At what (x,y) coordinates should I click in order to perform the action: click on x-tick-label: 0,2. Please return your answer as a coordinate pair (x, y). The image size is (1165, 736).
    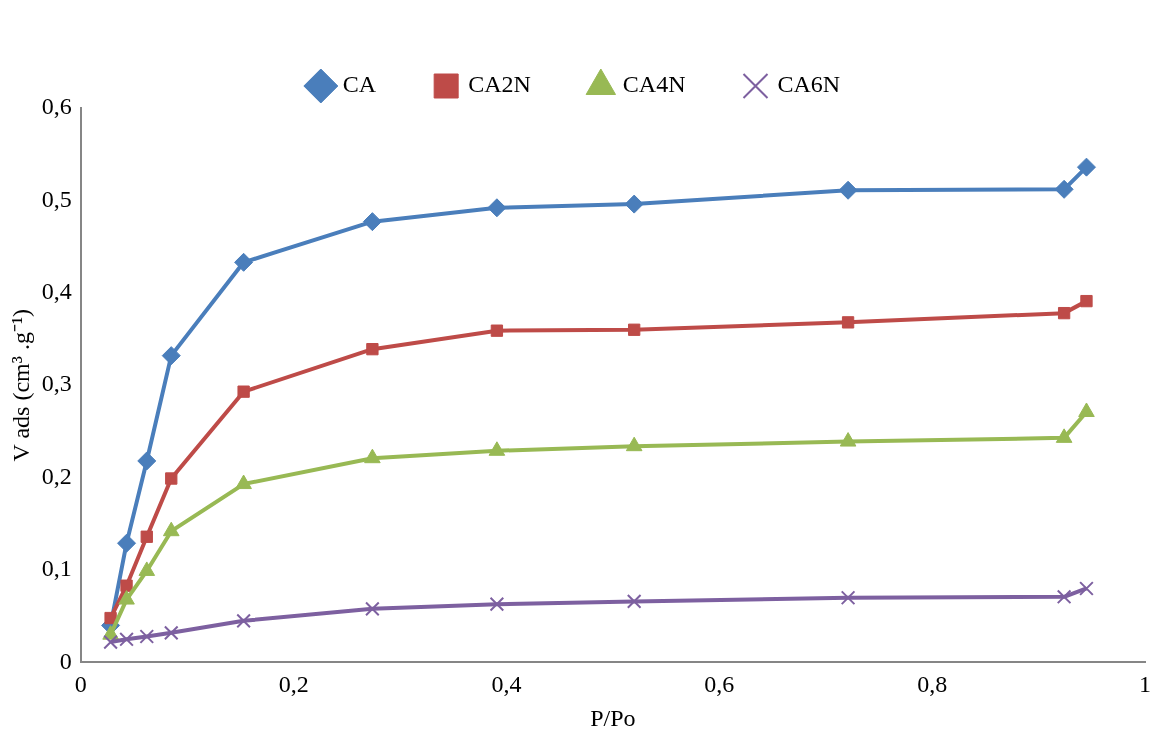
    Looking at the image, I should click on (293, 684).